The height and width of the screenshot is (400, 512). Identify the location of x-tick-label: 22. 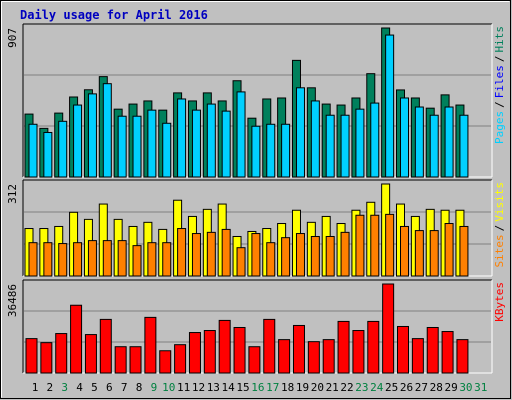
(346, 387).